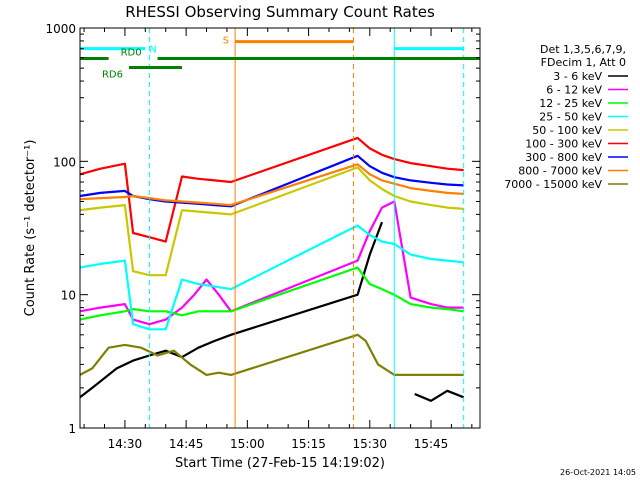  What do you see at coordinates (577, 76) in the screenshot?
I see `legend-label-1: 3 - 6 keV` at bounding box center [577, 76].